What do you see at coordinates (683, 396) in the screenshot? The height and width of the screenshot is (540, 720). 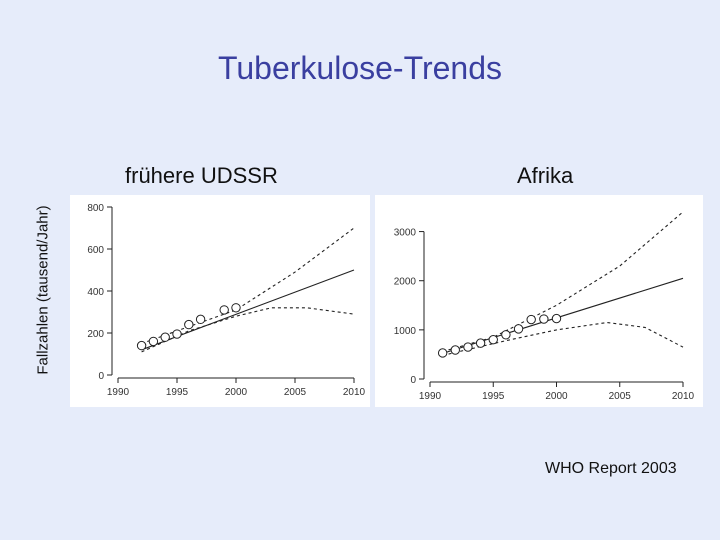 I see `africa-x-tick-label: 2010` at bounding box center [683, 396].